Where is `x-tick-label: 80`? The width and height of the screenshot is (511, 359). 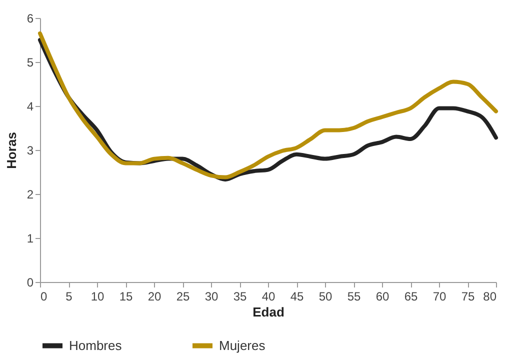 x-tick-label: 80 is located at coordinates (490, 297).